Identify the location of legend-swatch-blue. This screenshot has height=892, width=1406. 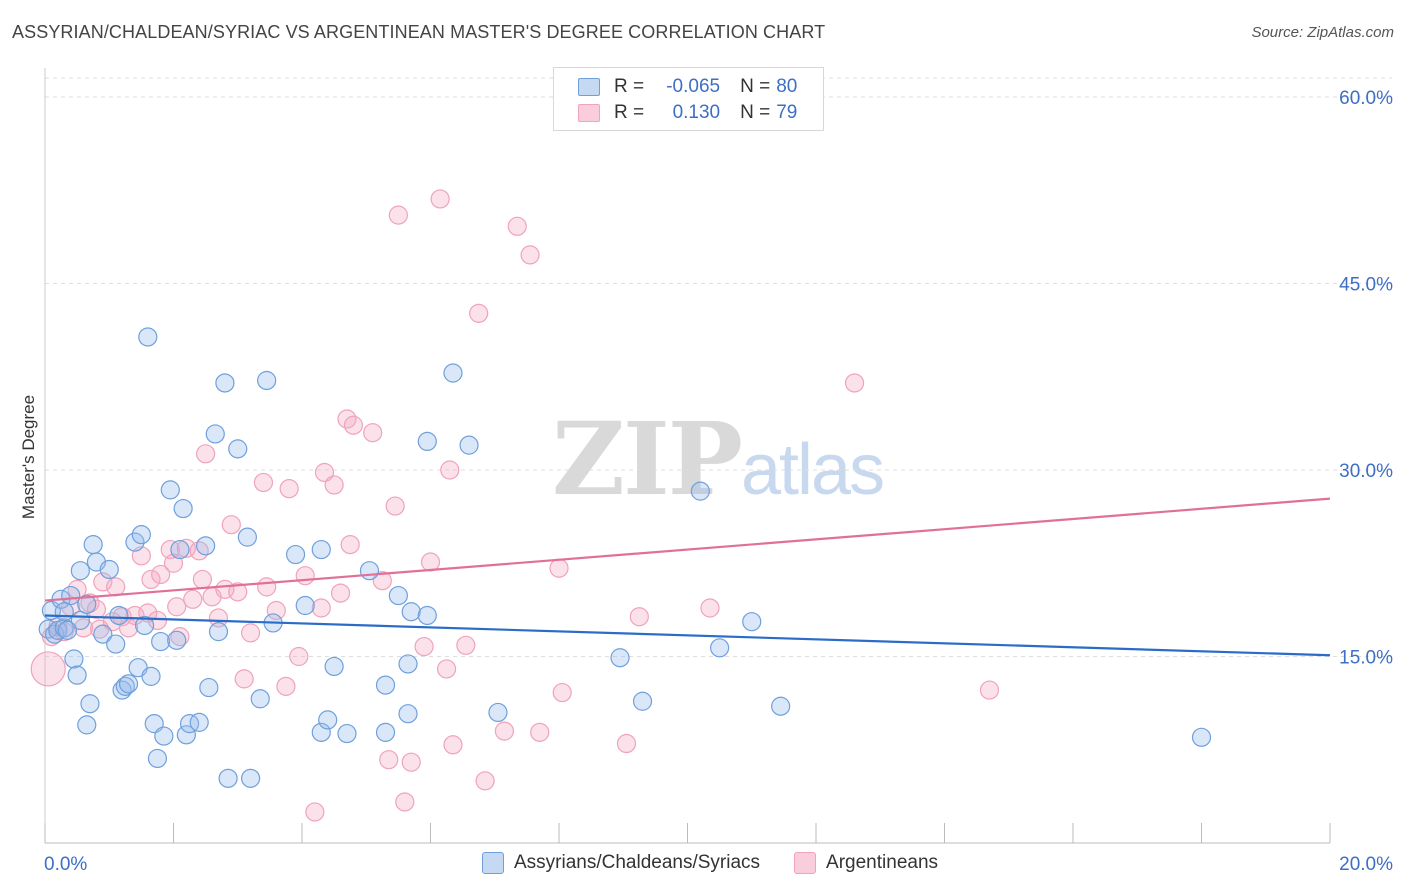
(493, 863).